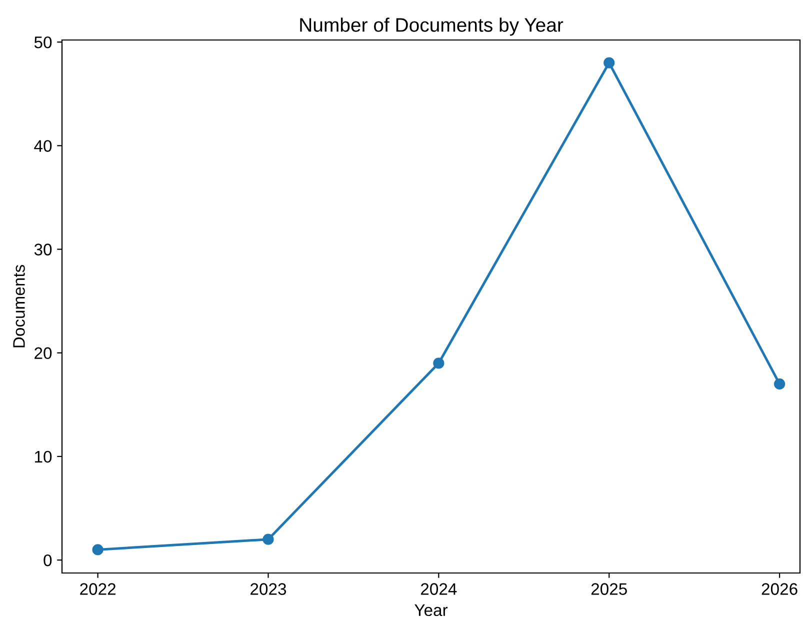 The height and width of the screenshot is (630, 803). Describe the element at coordinates (609, 589) in the screenshot. I see `x-tick-label: 2025` at that location.